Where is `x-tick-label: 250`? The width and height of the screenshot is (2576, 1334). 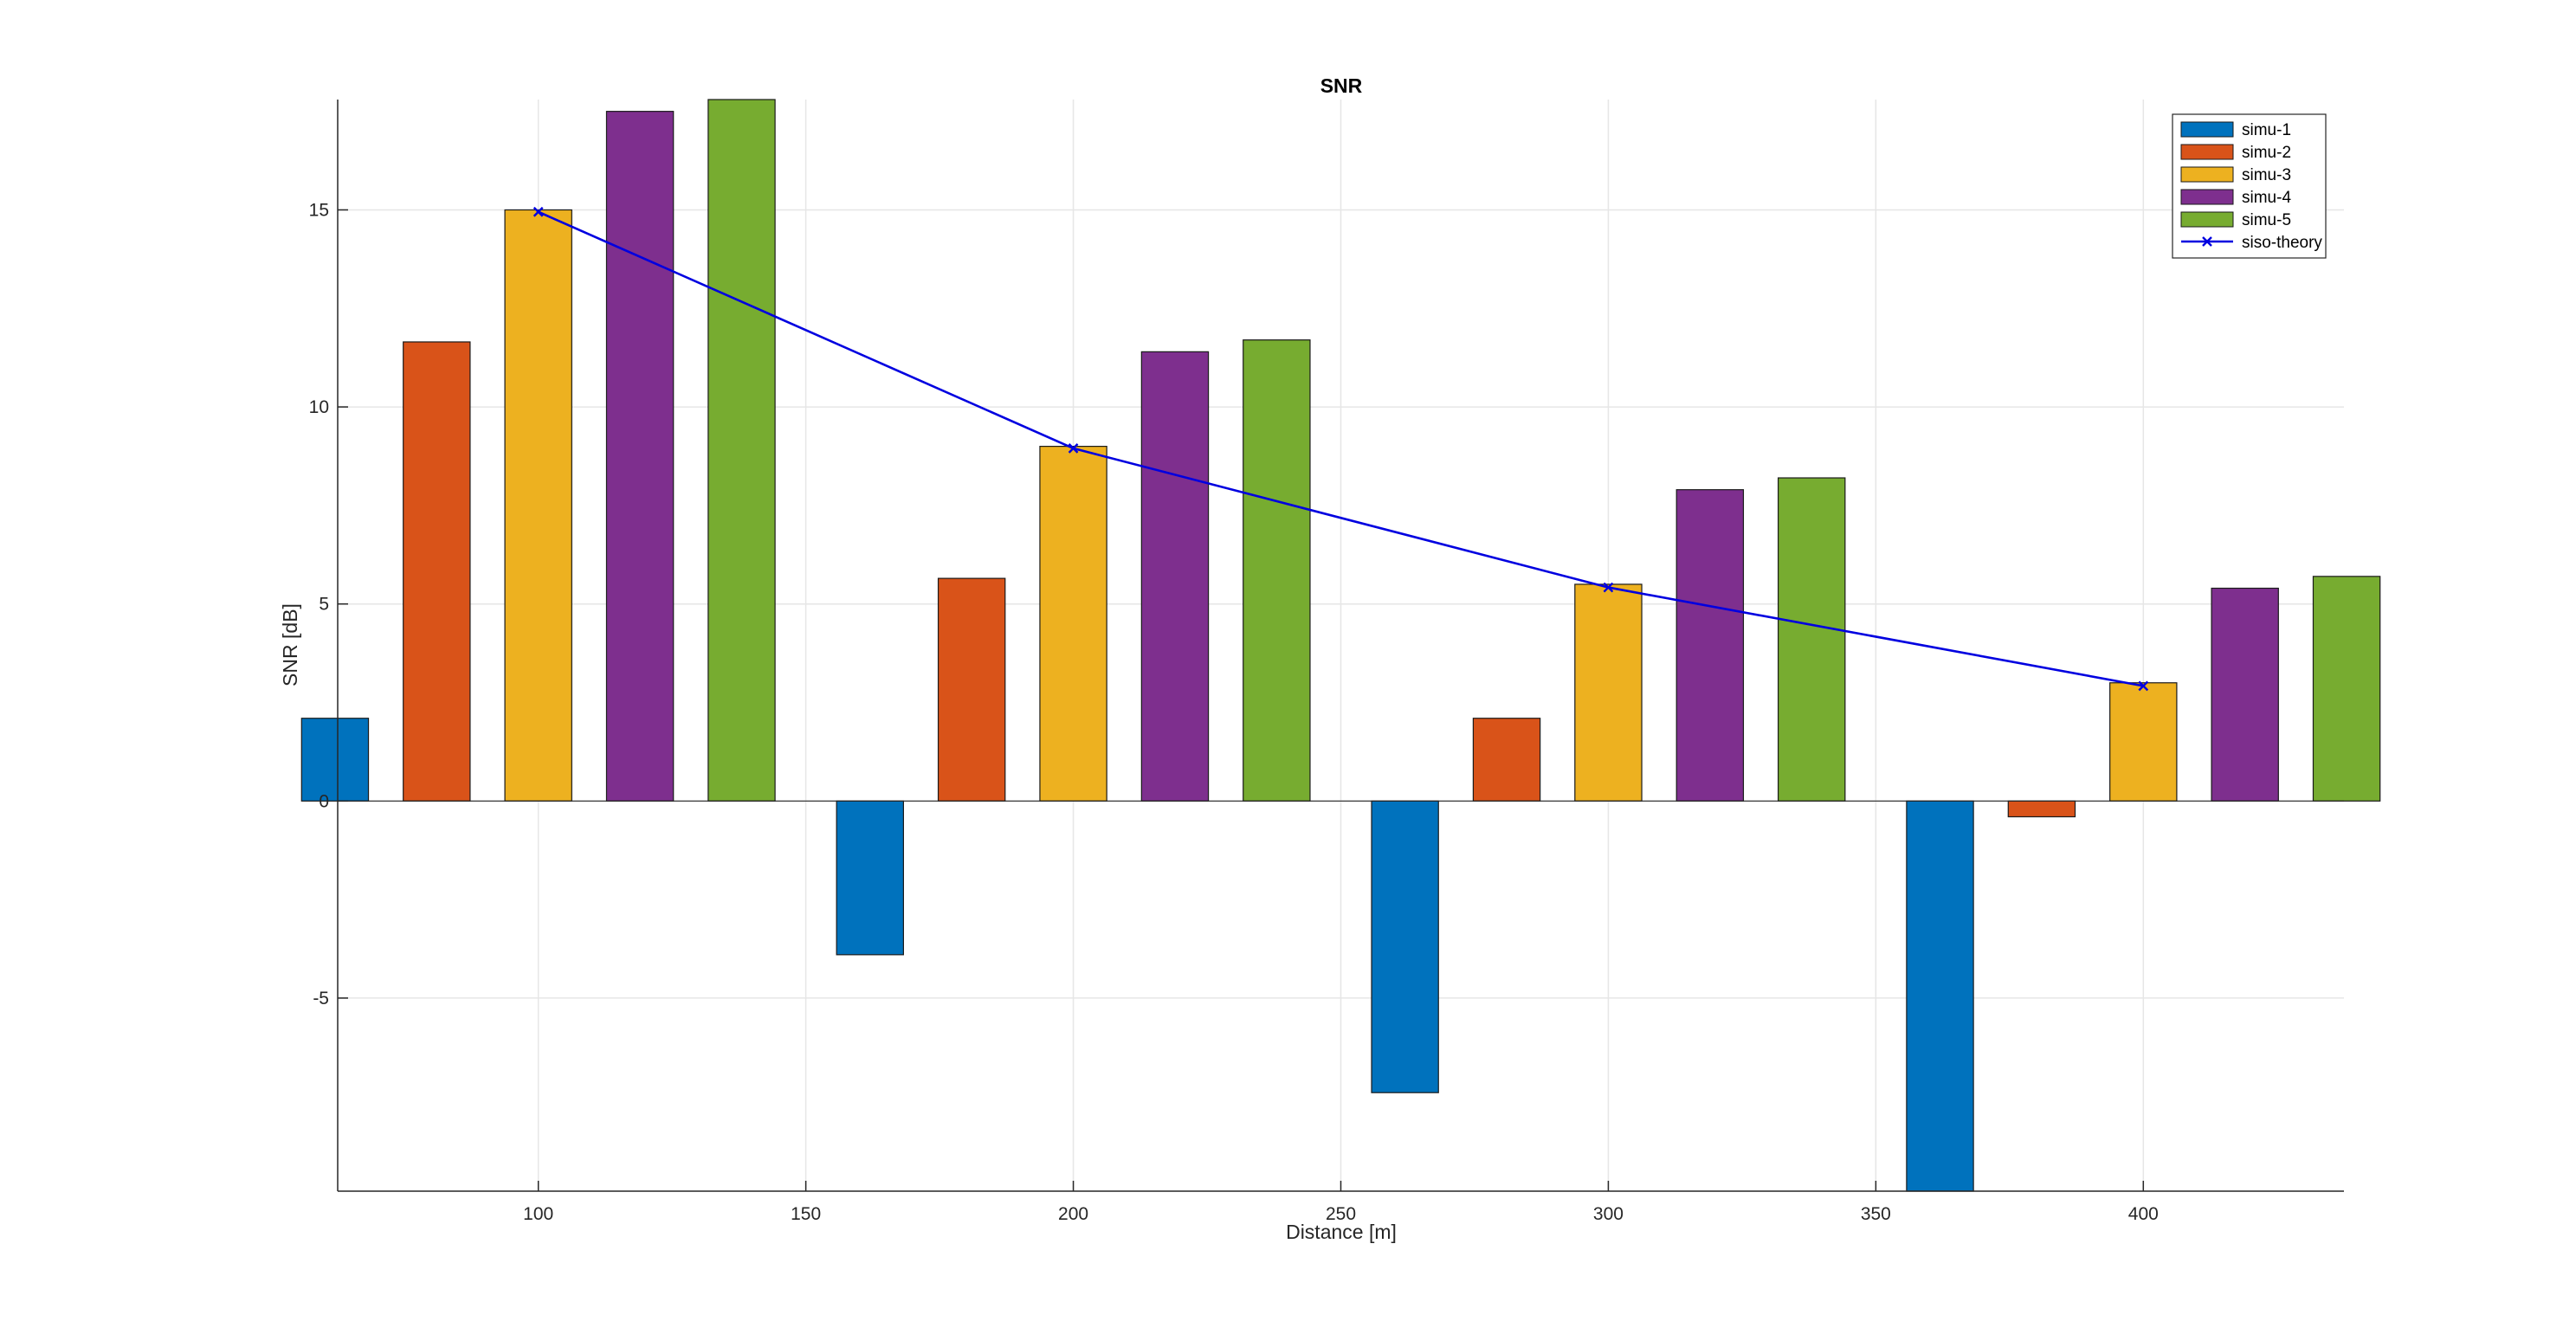
x-tick-label: 250 is located at coordinates (1341, 1214).